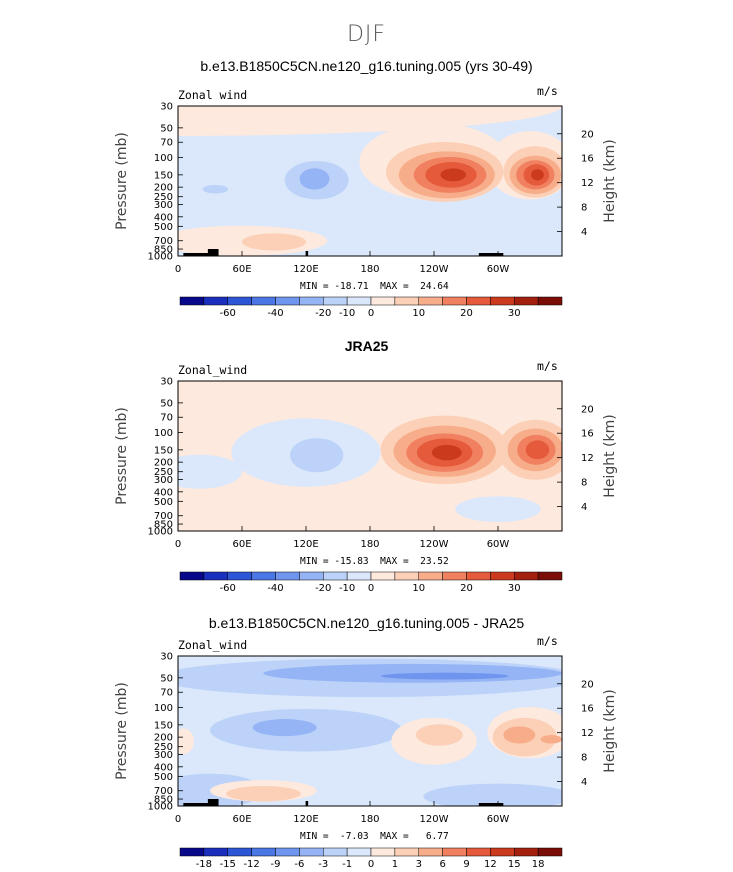 The image size is (733, 872). I want to click on y2-tick-label: 16, so click(587, 709).